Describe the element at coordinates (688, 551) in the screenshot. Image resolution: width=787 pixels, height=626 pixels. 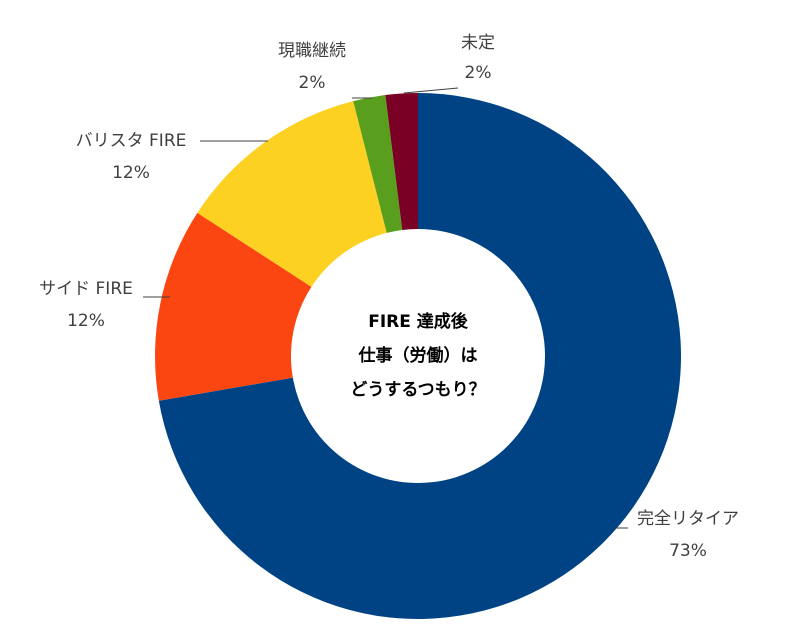
I see `slice-value-kanzen: 73%` at that location.